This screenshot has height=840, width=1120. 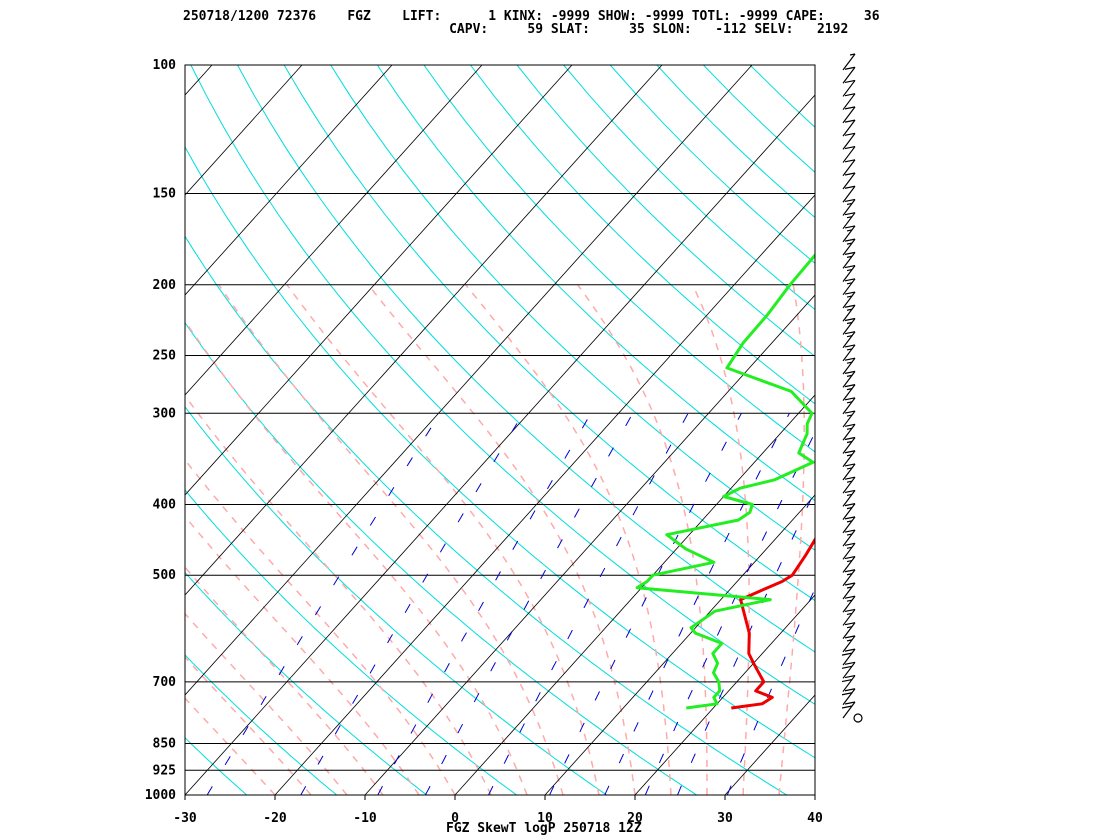 What do you see at coordinates (165, 575) in the screenshot?
I see `pressure-tick-label: 500` at bounding box center [165, 575].